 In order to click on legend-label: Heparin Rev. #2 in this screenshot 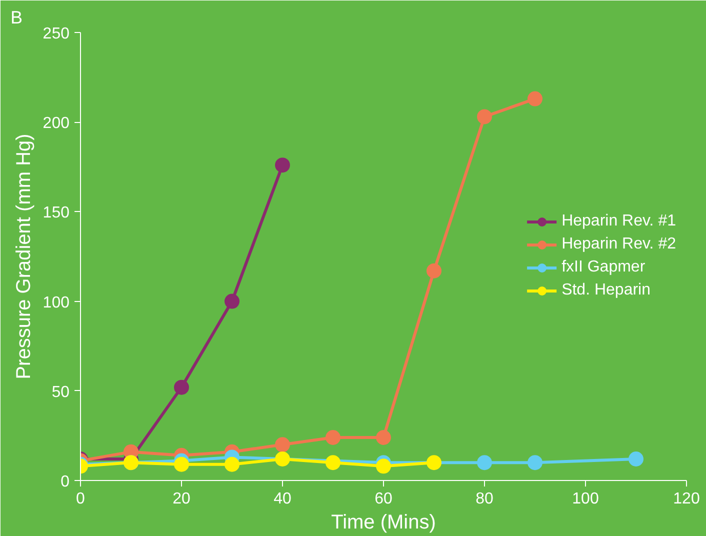, I will do `click(619, 245)`.